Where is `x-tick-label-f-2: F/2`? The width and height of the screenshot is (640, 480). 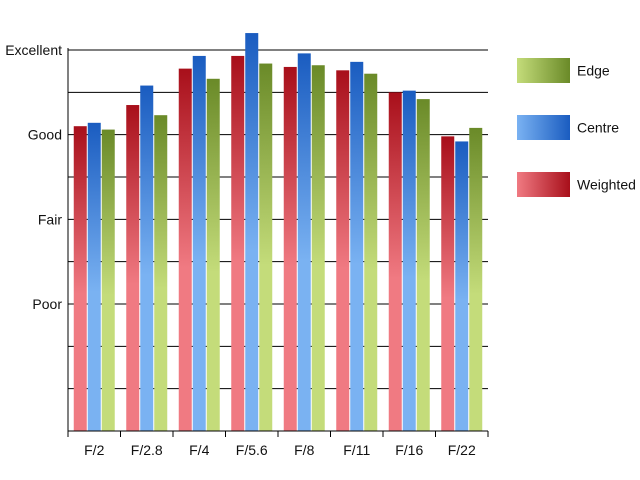
x-tick-label-f-2: F/2 is located at coordinates (94, 450).